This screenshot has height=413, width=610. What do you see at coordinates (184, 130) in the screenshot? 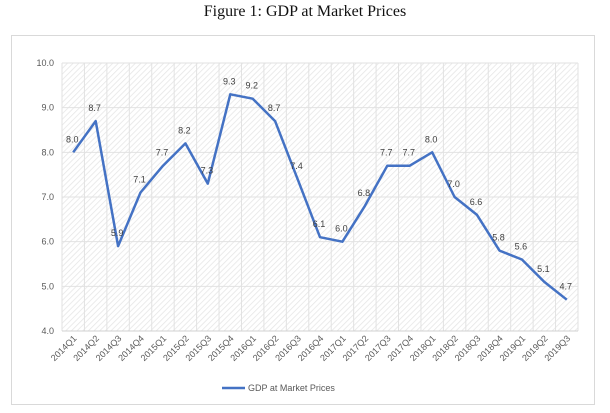
I see `data-label: 8.2` at bounding box center [184, 130].